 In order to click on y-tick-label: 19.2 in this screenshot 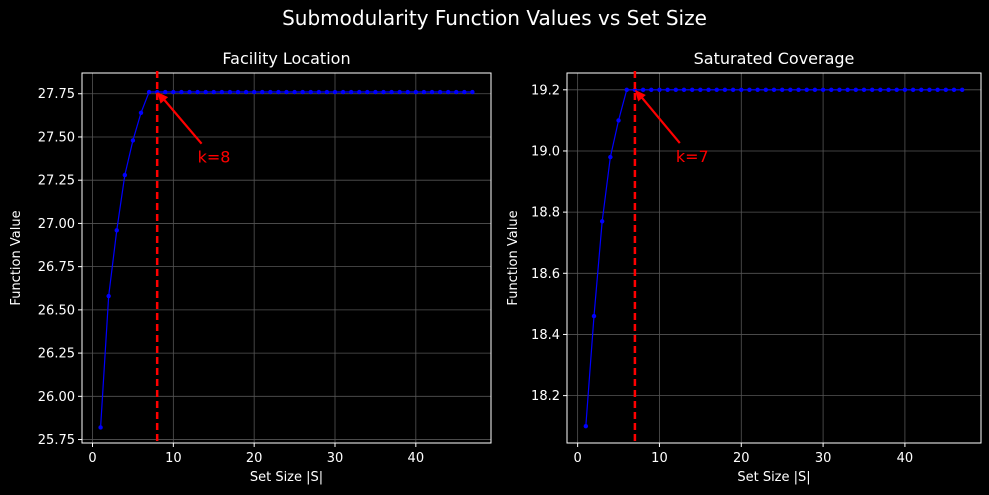, I will do `click(545, 90)`.